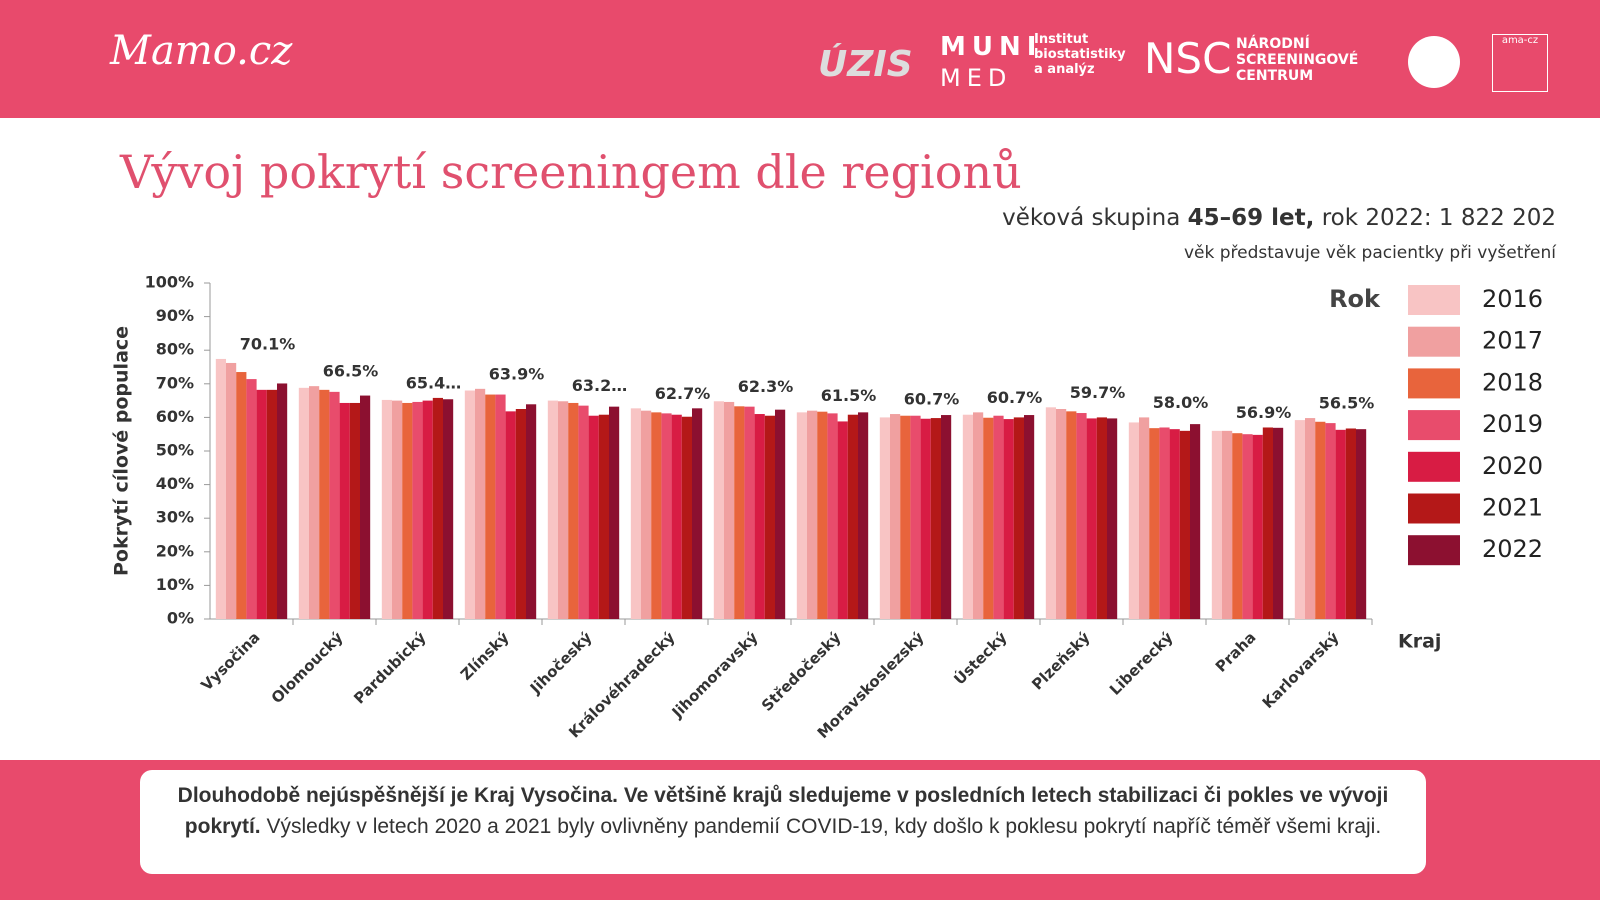 The image size is (1600, 900). What do you see at coordinates (351, 371) in the screenshot?
I see `data-label: 66.5%` at bounding box center [351, 371].